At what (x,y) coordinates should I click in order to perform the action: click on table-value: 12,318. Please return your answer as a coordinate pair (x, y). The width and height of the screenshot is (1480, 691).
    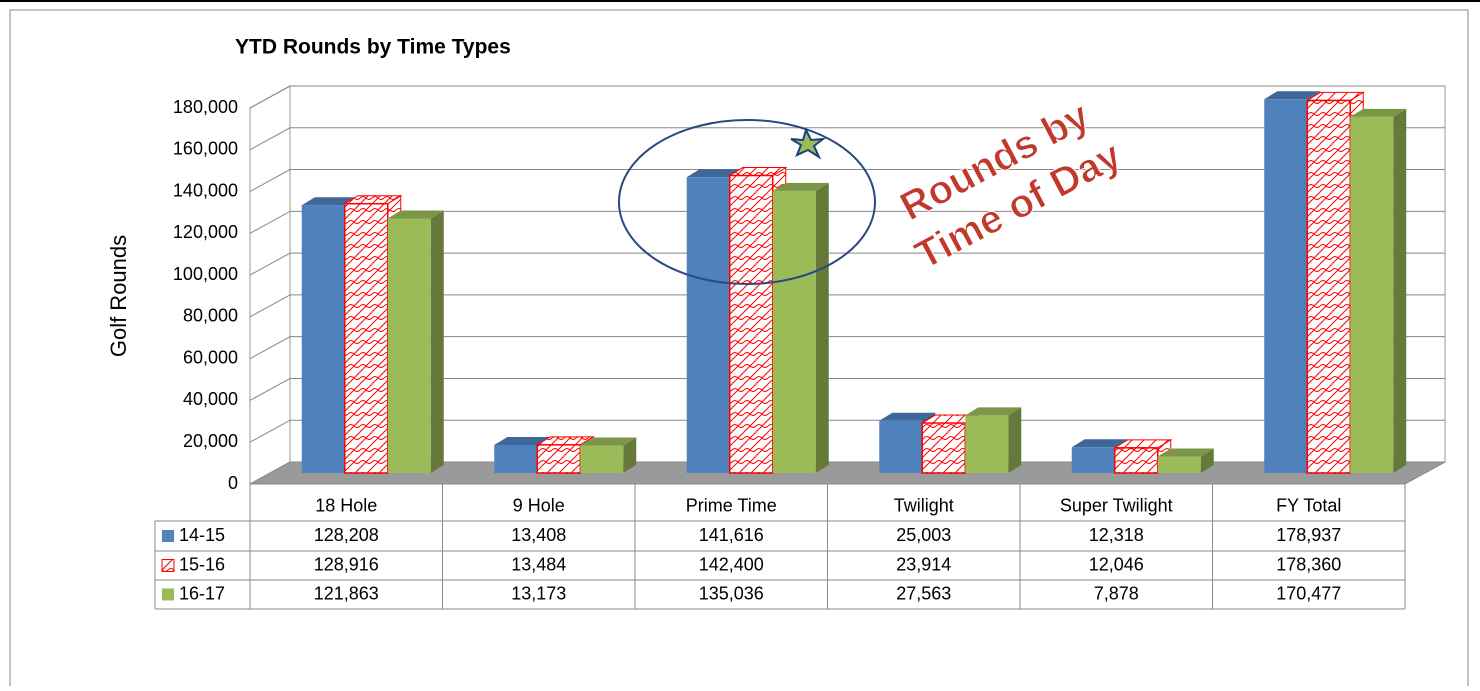
    Looking at the image, I should click on (1116, 535).